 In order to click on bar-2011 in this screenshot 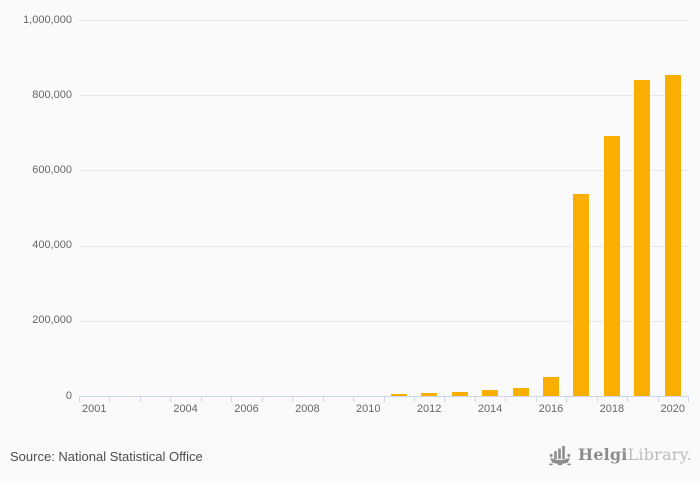, I will do `click(398, 394)`.